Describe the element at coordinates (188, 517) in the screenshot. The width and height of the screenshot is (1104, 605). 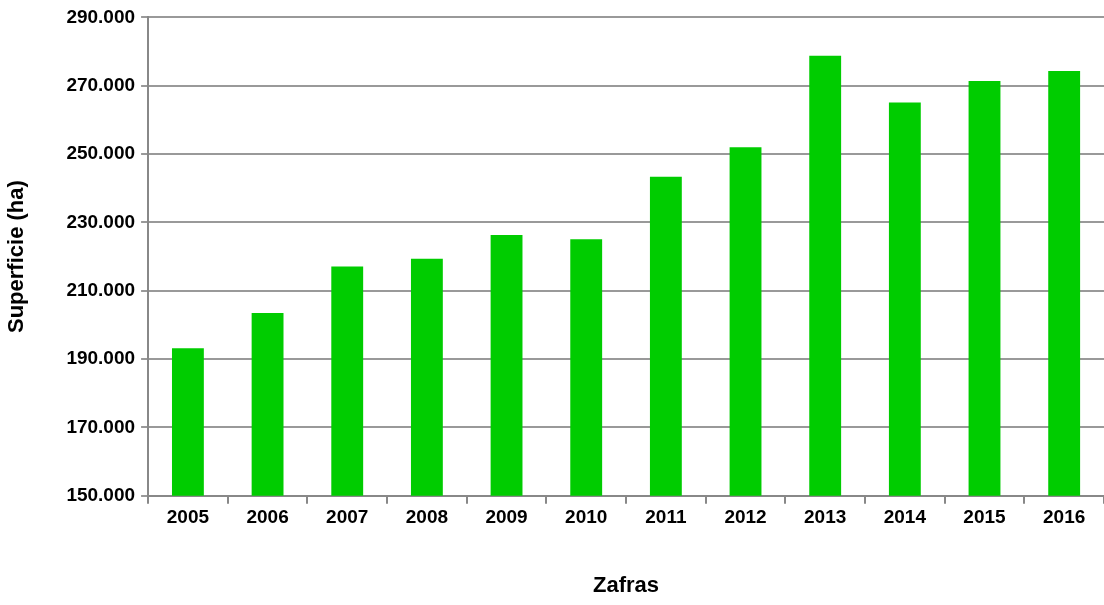
I see `x-tick-label: 2005` at that location.